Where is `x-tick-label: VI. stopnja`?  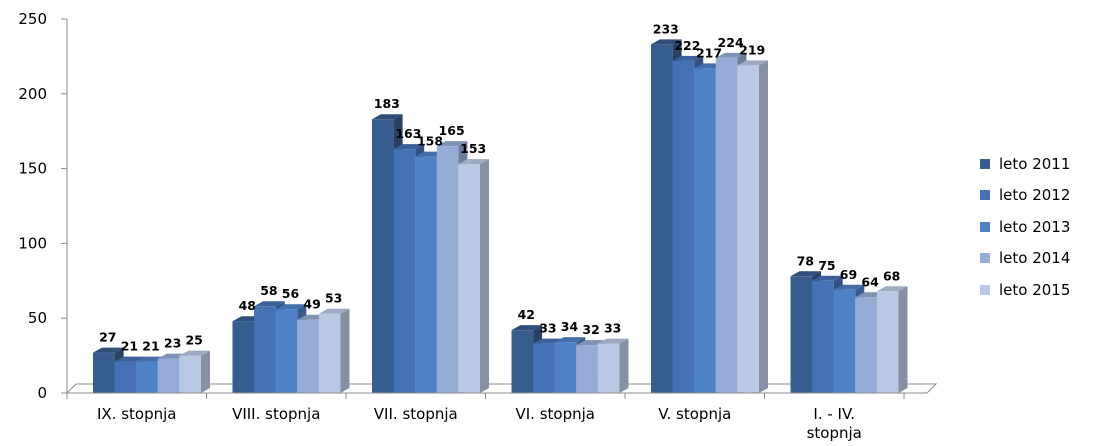
x-tick-label: VI. stopnja is located at coordinates (555, 414).